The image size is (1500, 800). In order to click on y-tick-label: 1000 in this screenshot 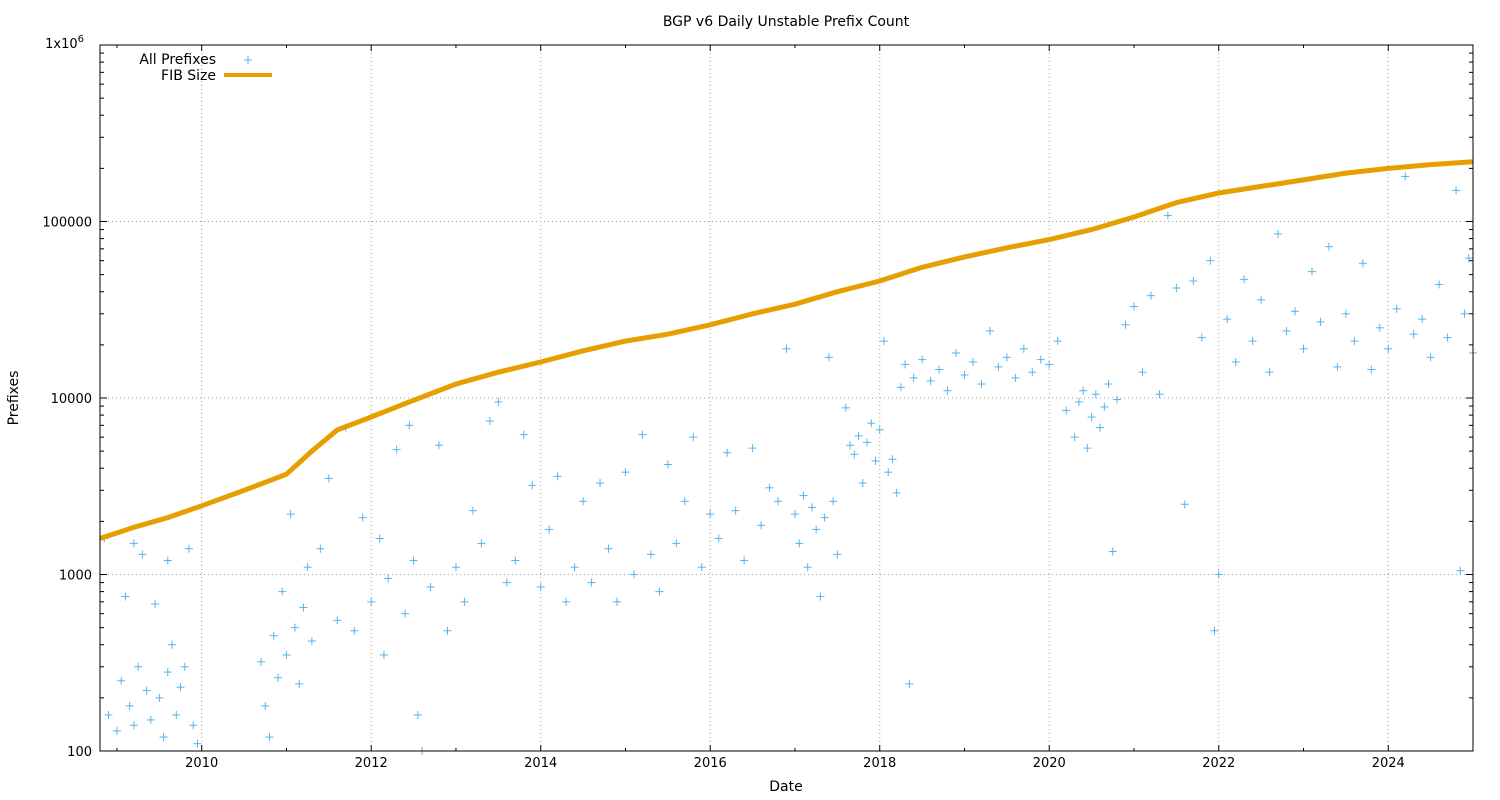, I will do `click(75, 576)`.